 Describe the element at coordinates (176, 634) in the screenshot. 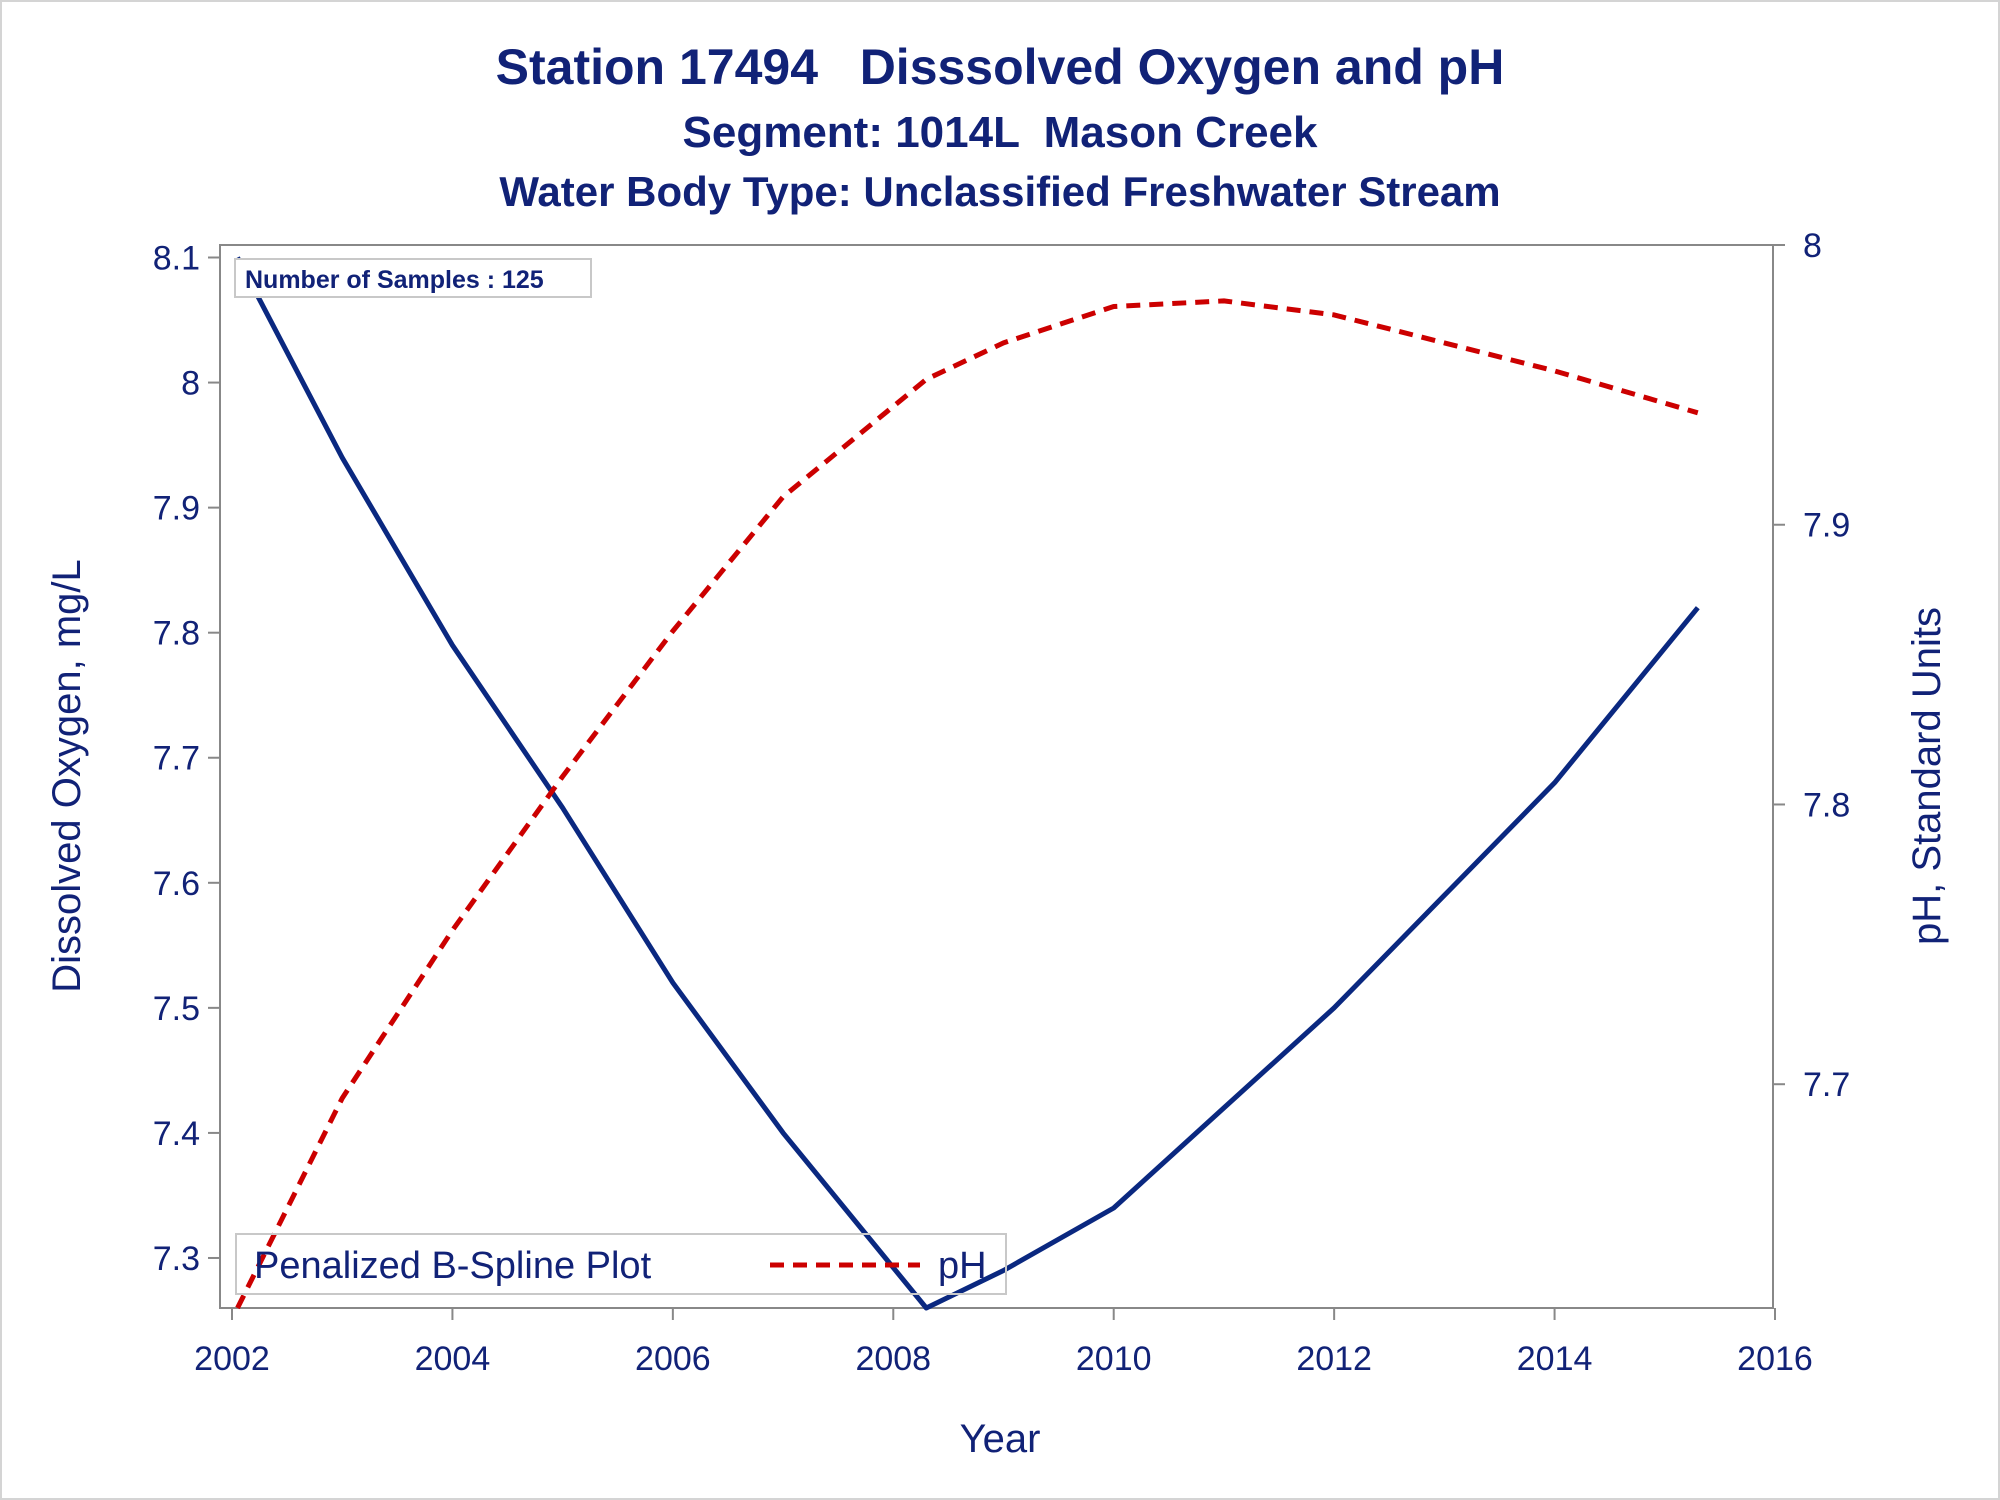

I see `y-left-tick-label: 7.8` at that location.